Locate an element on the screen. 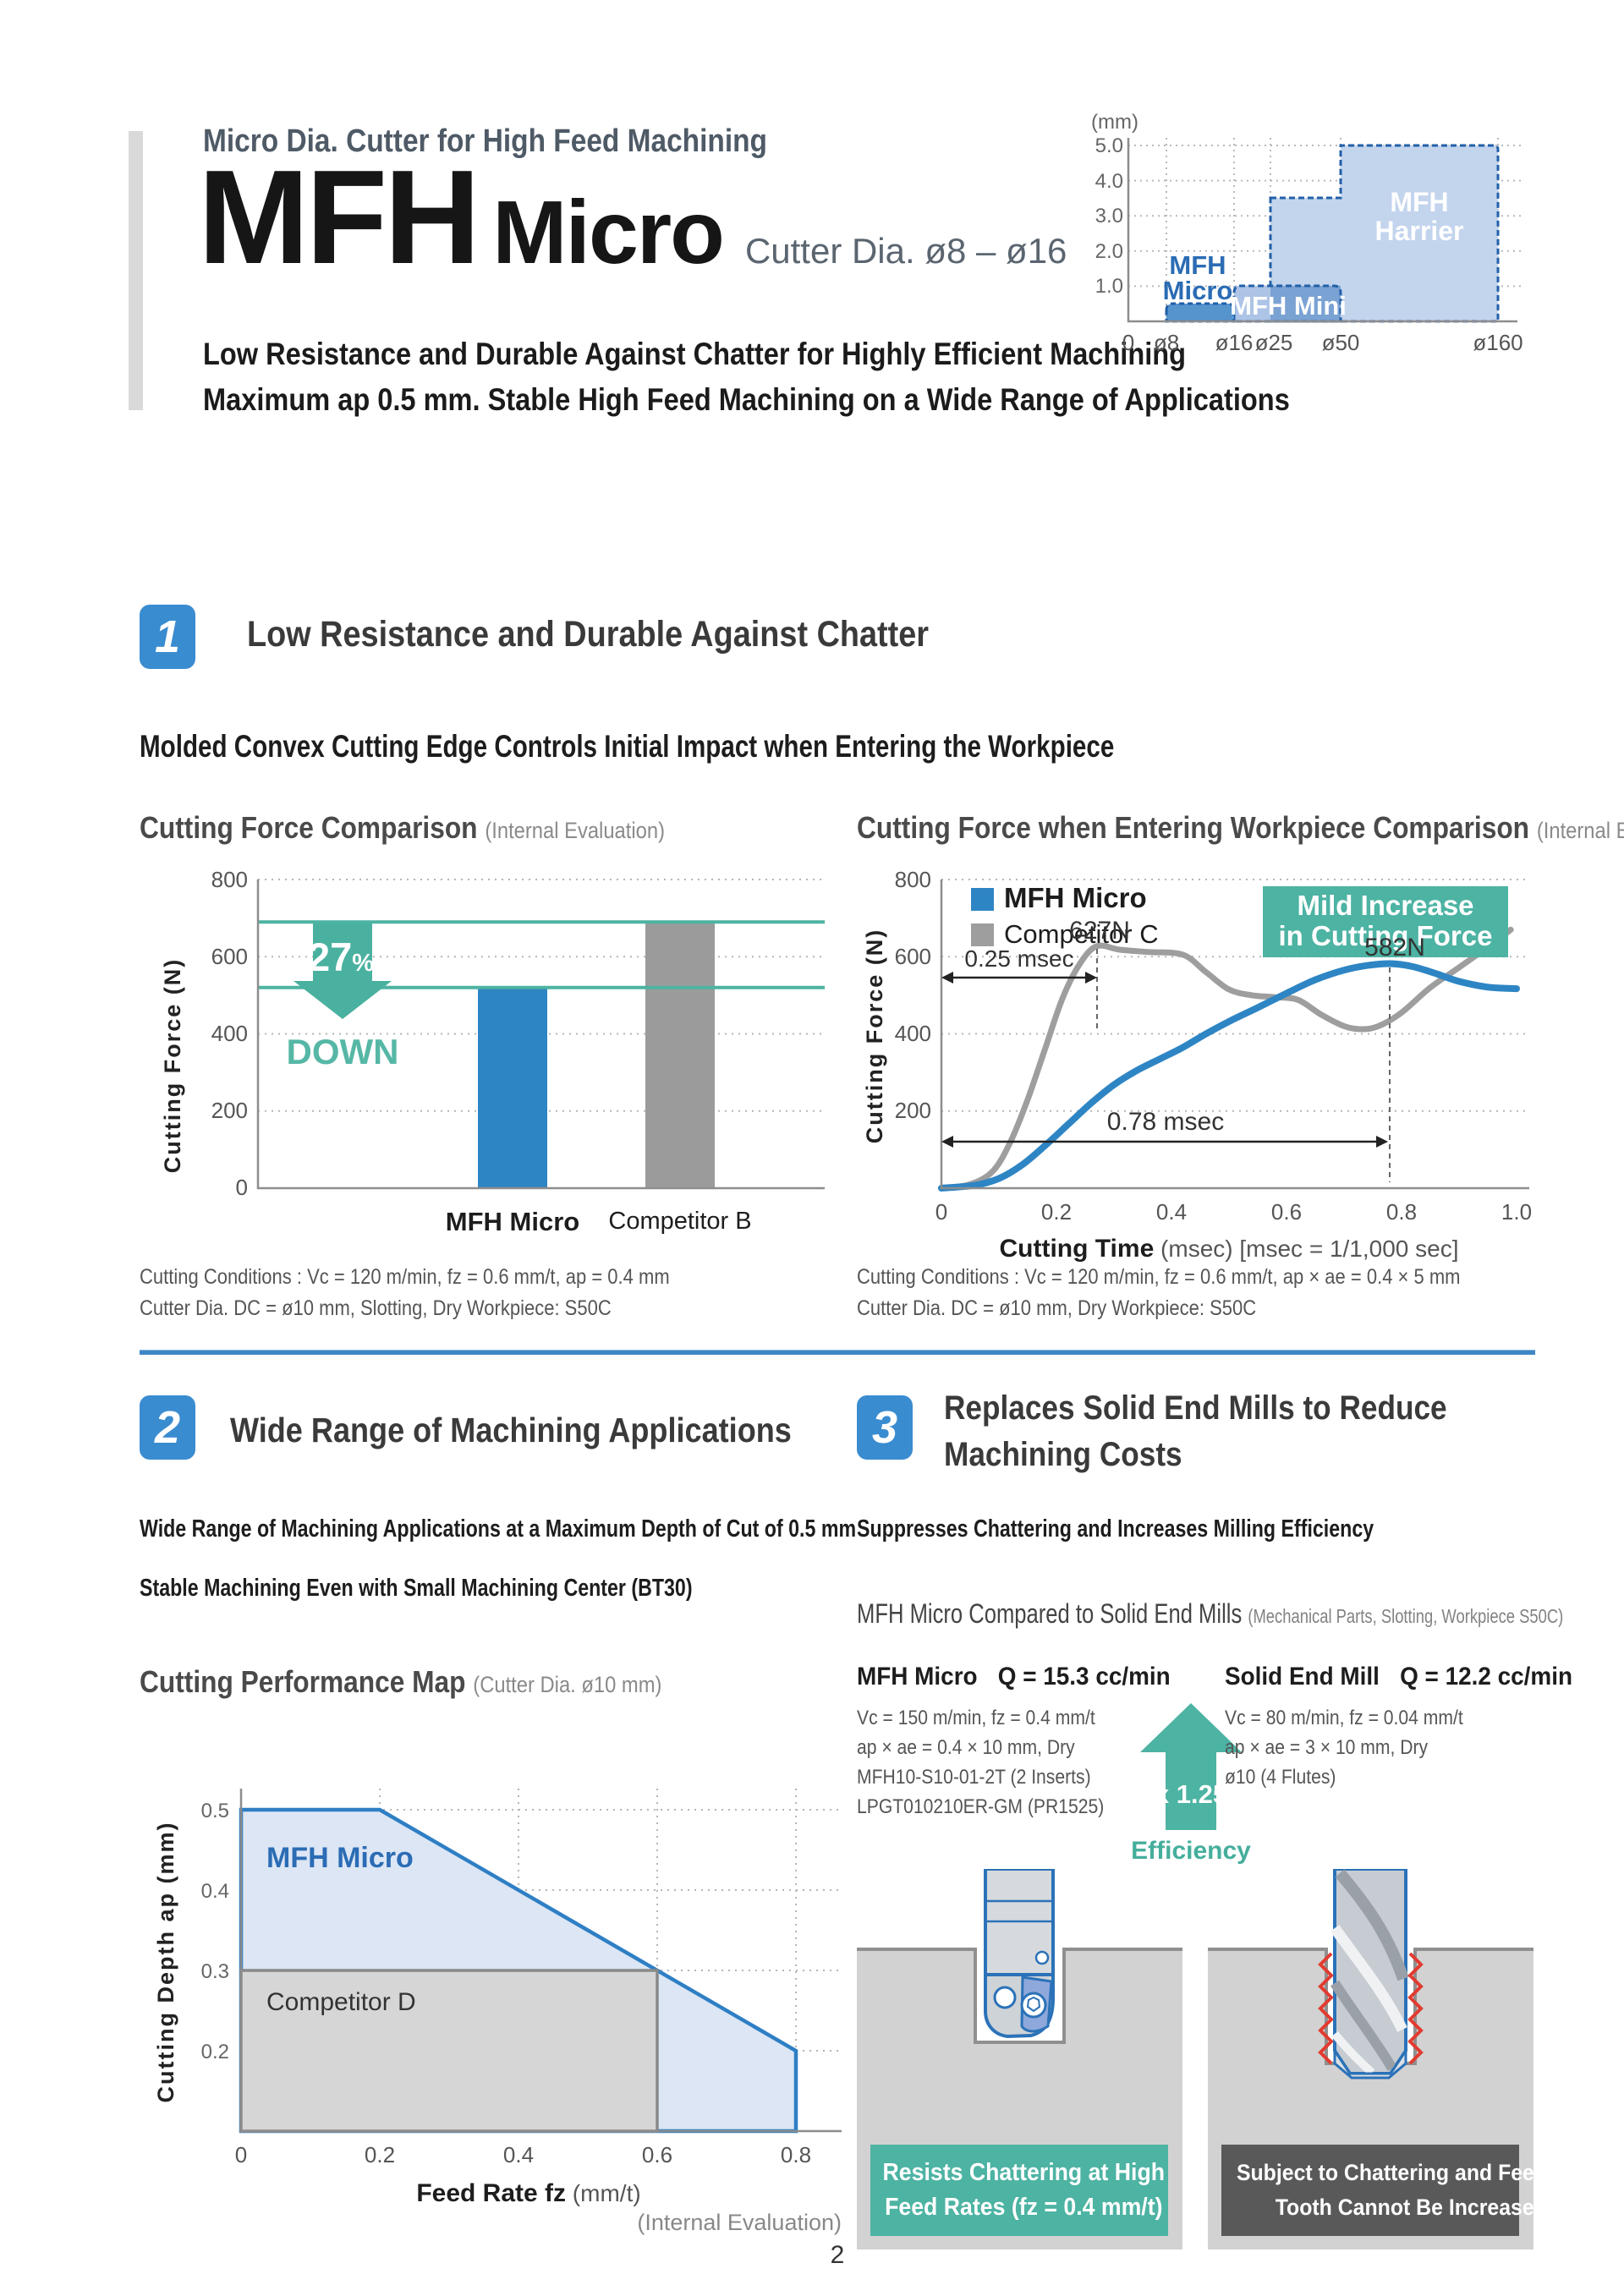  product-title: MFH Micro Cutter Dia. ø8 – ø16 is located at coordinates (633, 218).